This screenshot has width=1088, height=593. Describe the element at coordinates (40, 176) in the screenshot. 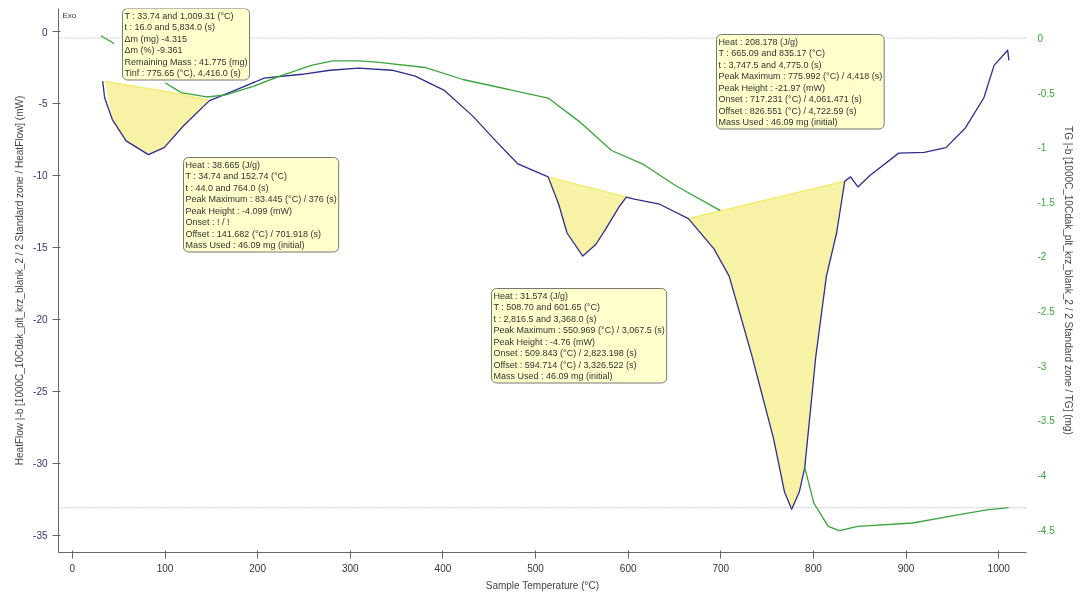

I see `y-tick-label: -10` at that location.